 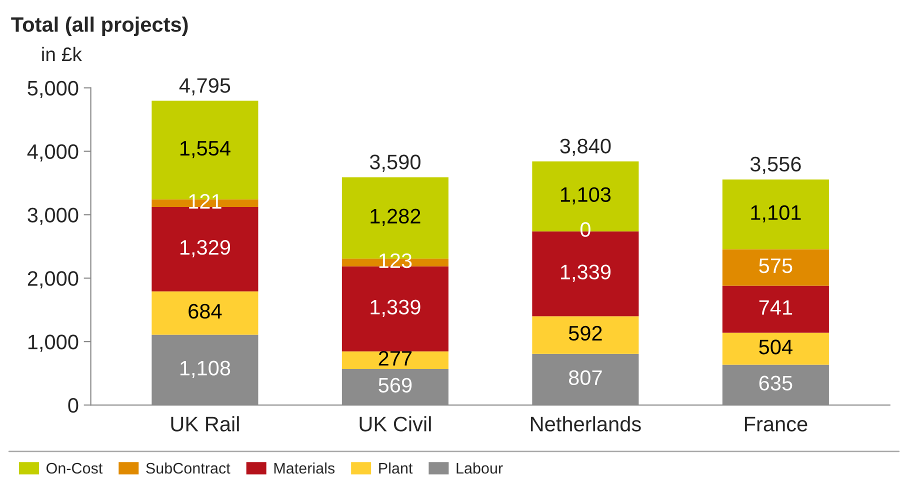 I want to click on x-tick-label: UK Rail, so click(x=205, y=424).